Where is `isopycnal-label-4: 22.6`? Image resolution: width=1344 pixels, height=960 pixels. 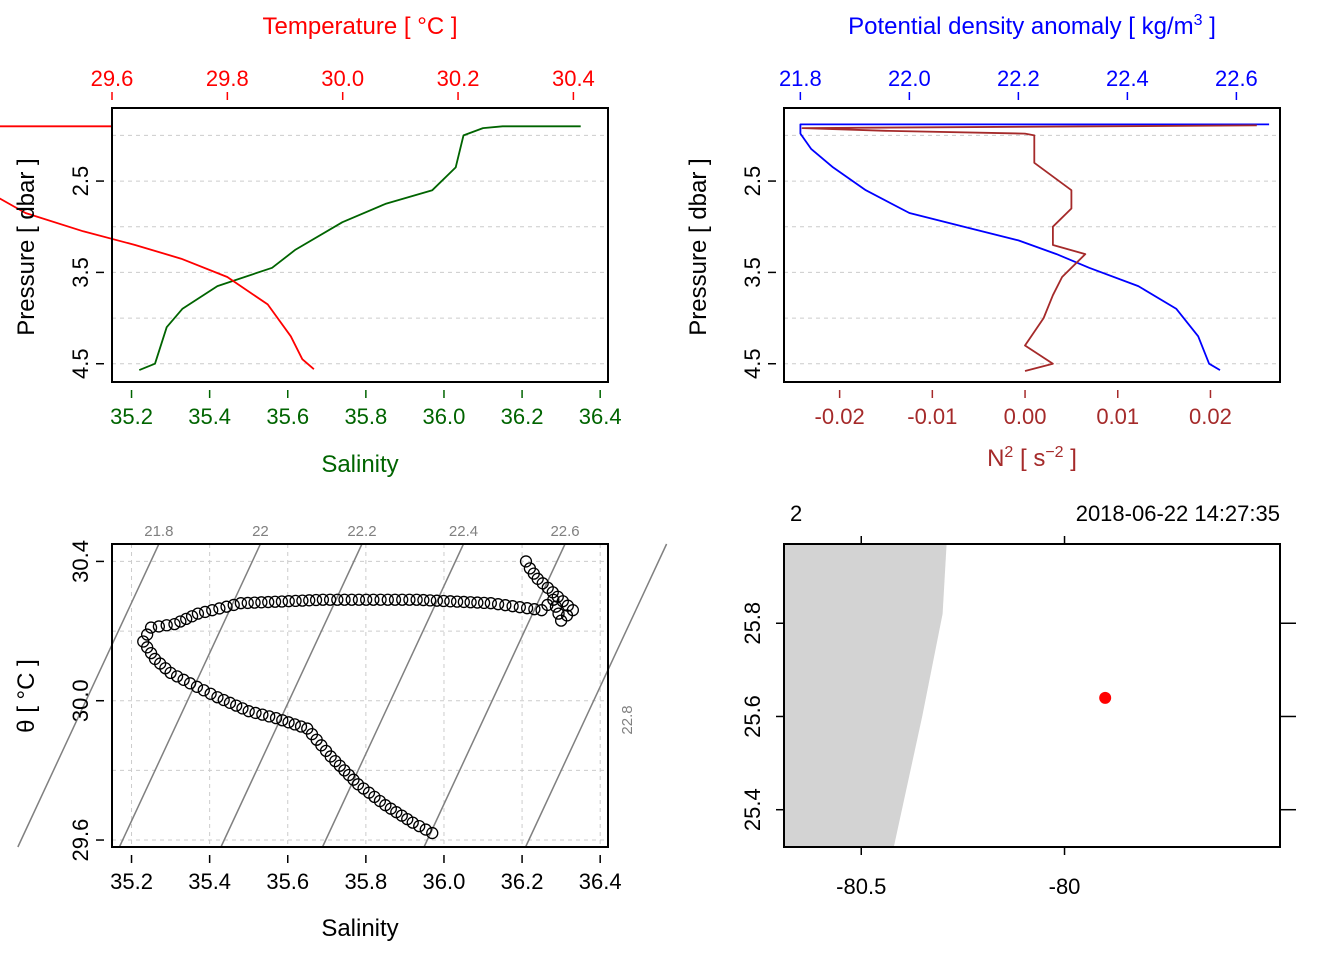
isopycnal-label-4: 22.6 is located at coordinates (564, 531).